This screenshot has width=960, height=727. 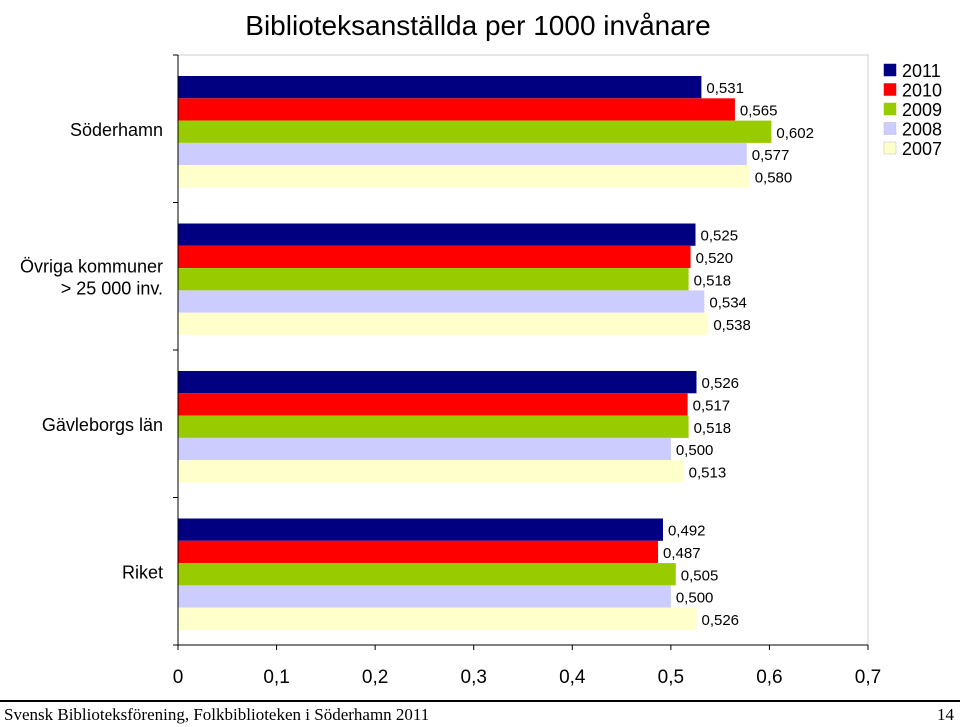 I want to click on legend-swatch-2008, so click(x=890, y=128).